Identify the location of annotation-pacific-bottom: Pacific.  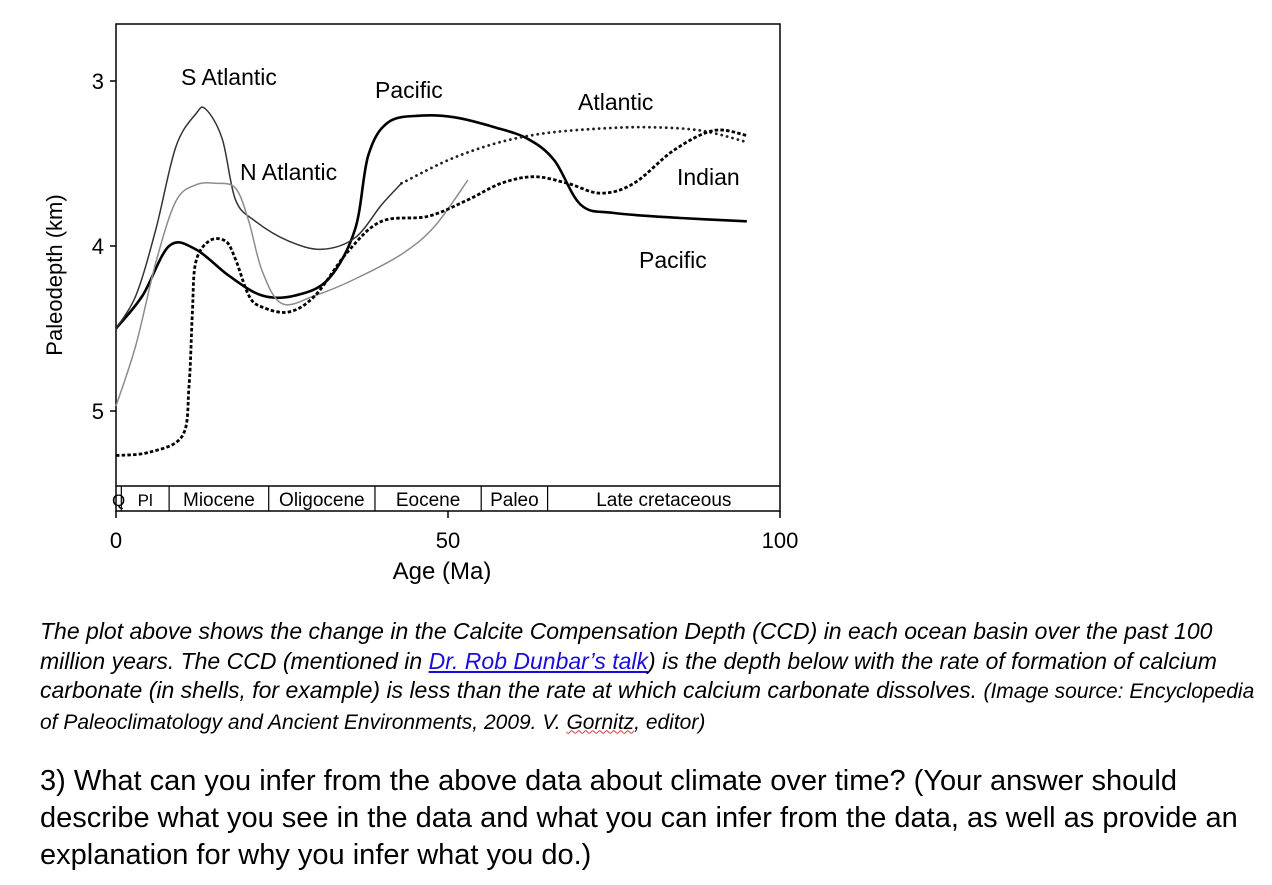
(673, 260).